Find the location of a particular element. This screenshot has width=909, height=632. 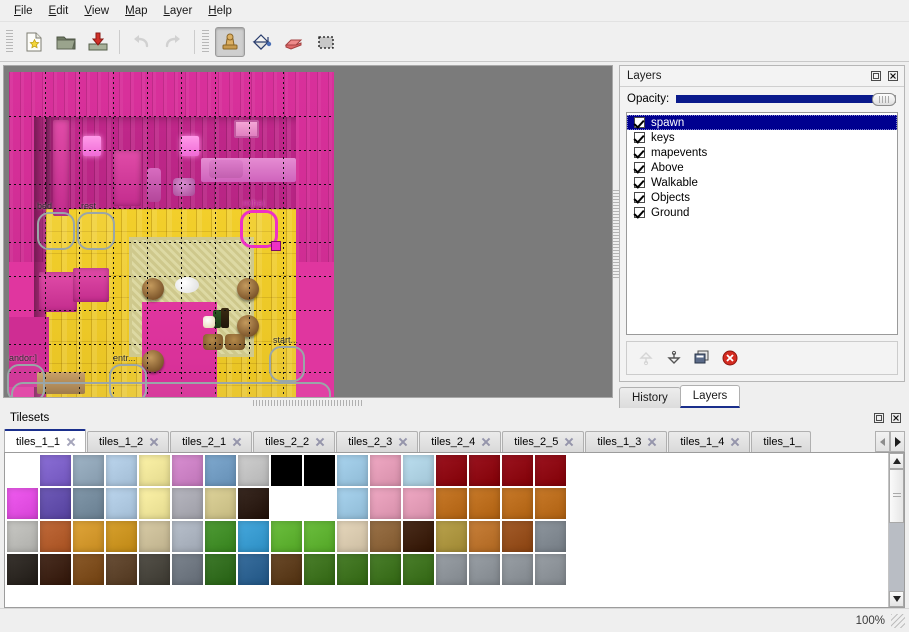

bucket-fill-icon is located at coordinates (262, 42).